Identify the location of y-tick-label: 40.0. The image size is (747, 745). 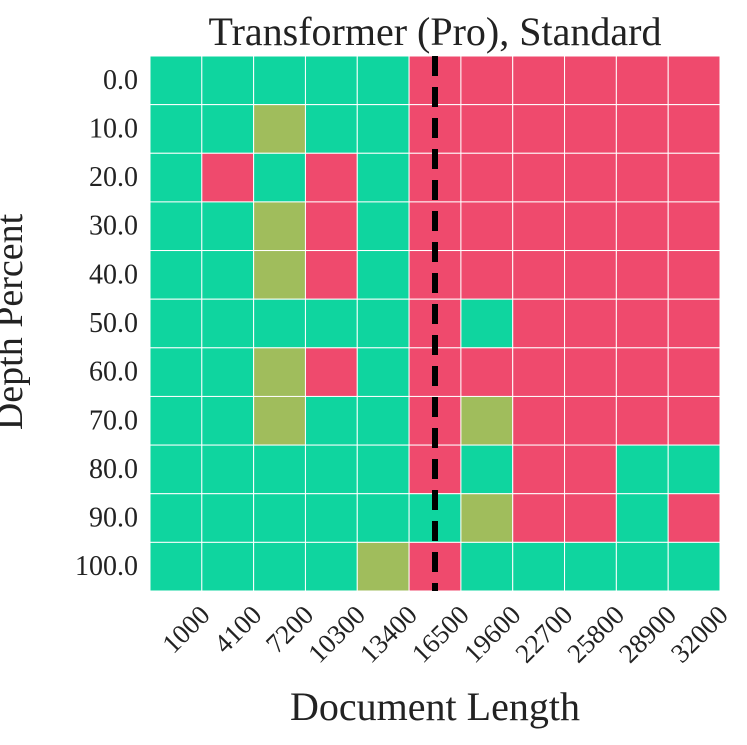
(113, 274).